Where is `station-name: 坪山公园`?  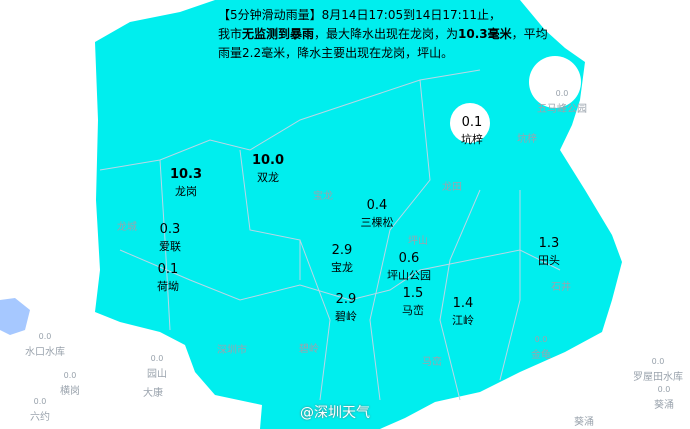
station-name: 坪山公园 is located at coordinates (409, 275).